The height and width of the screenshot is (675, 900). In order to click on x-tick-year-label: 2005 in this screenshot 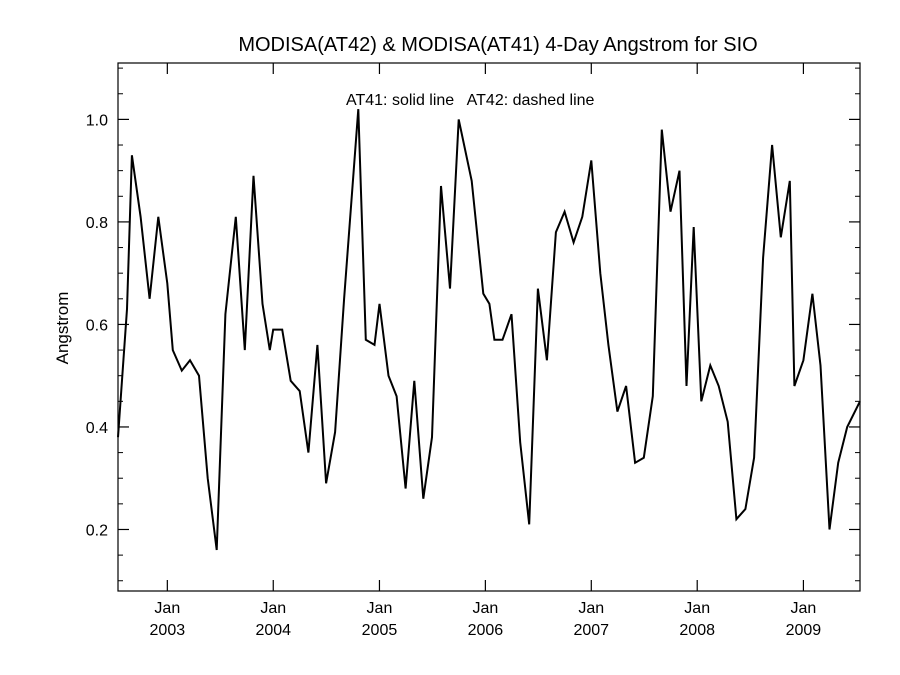, I will do `click(380, 630)`.